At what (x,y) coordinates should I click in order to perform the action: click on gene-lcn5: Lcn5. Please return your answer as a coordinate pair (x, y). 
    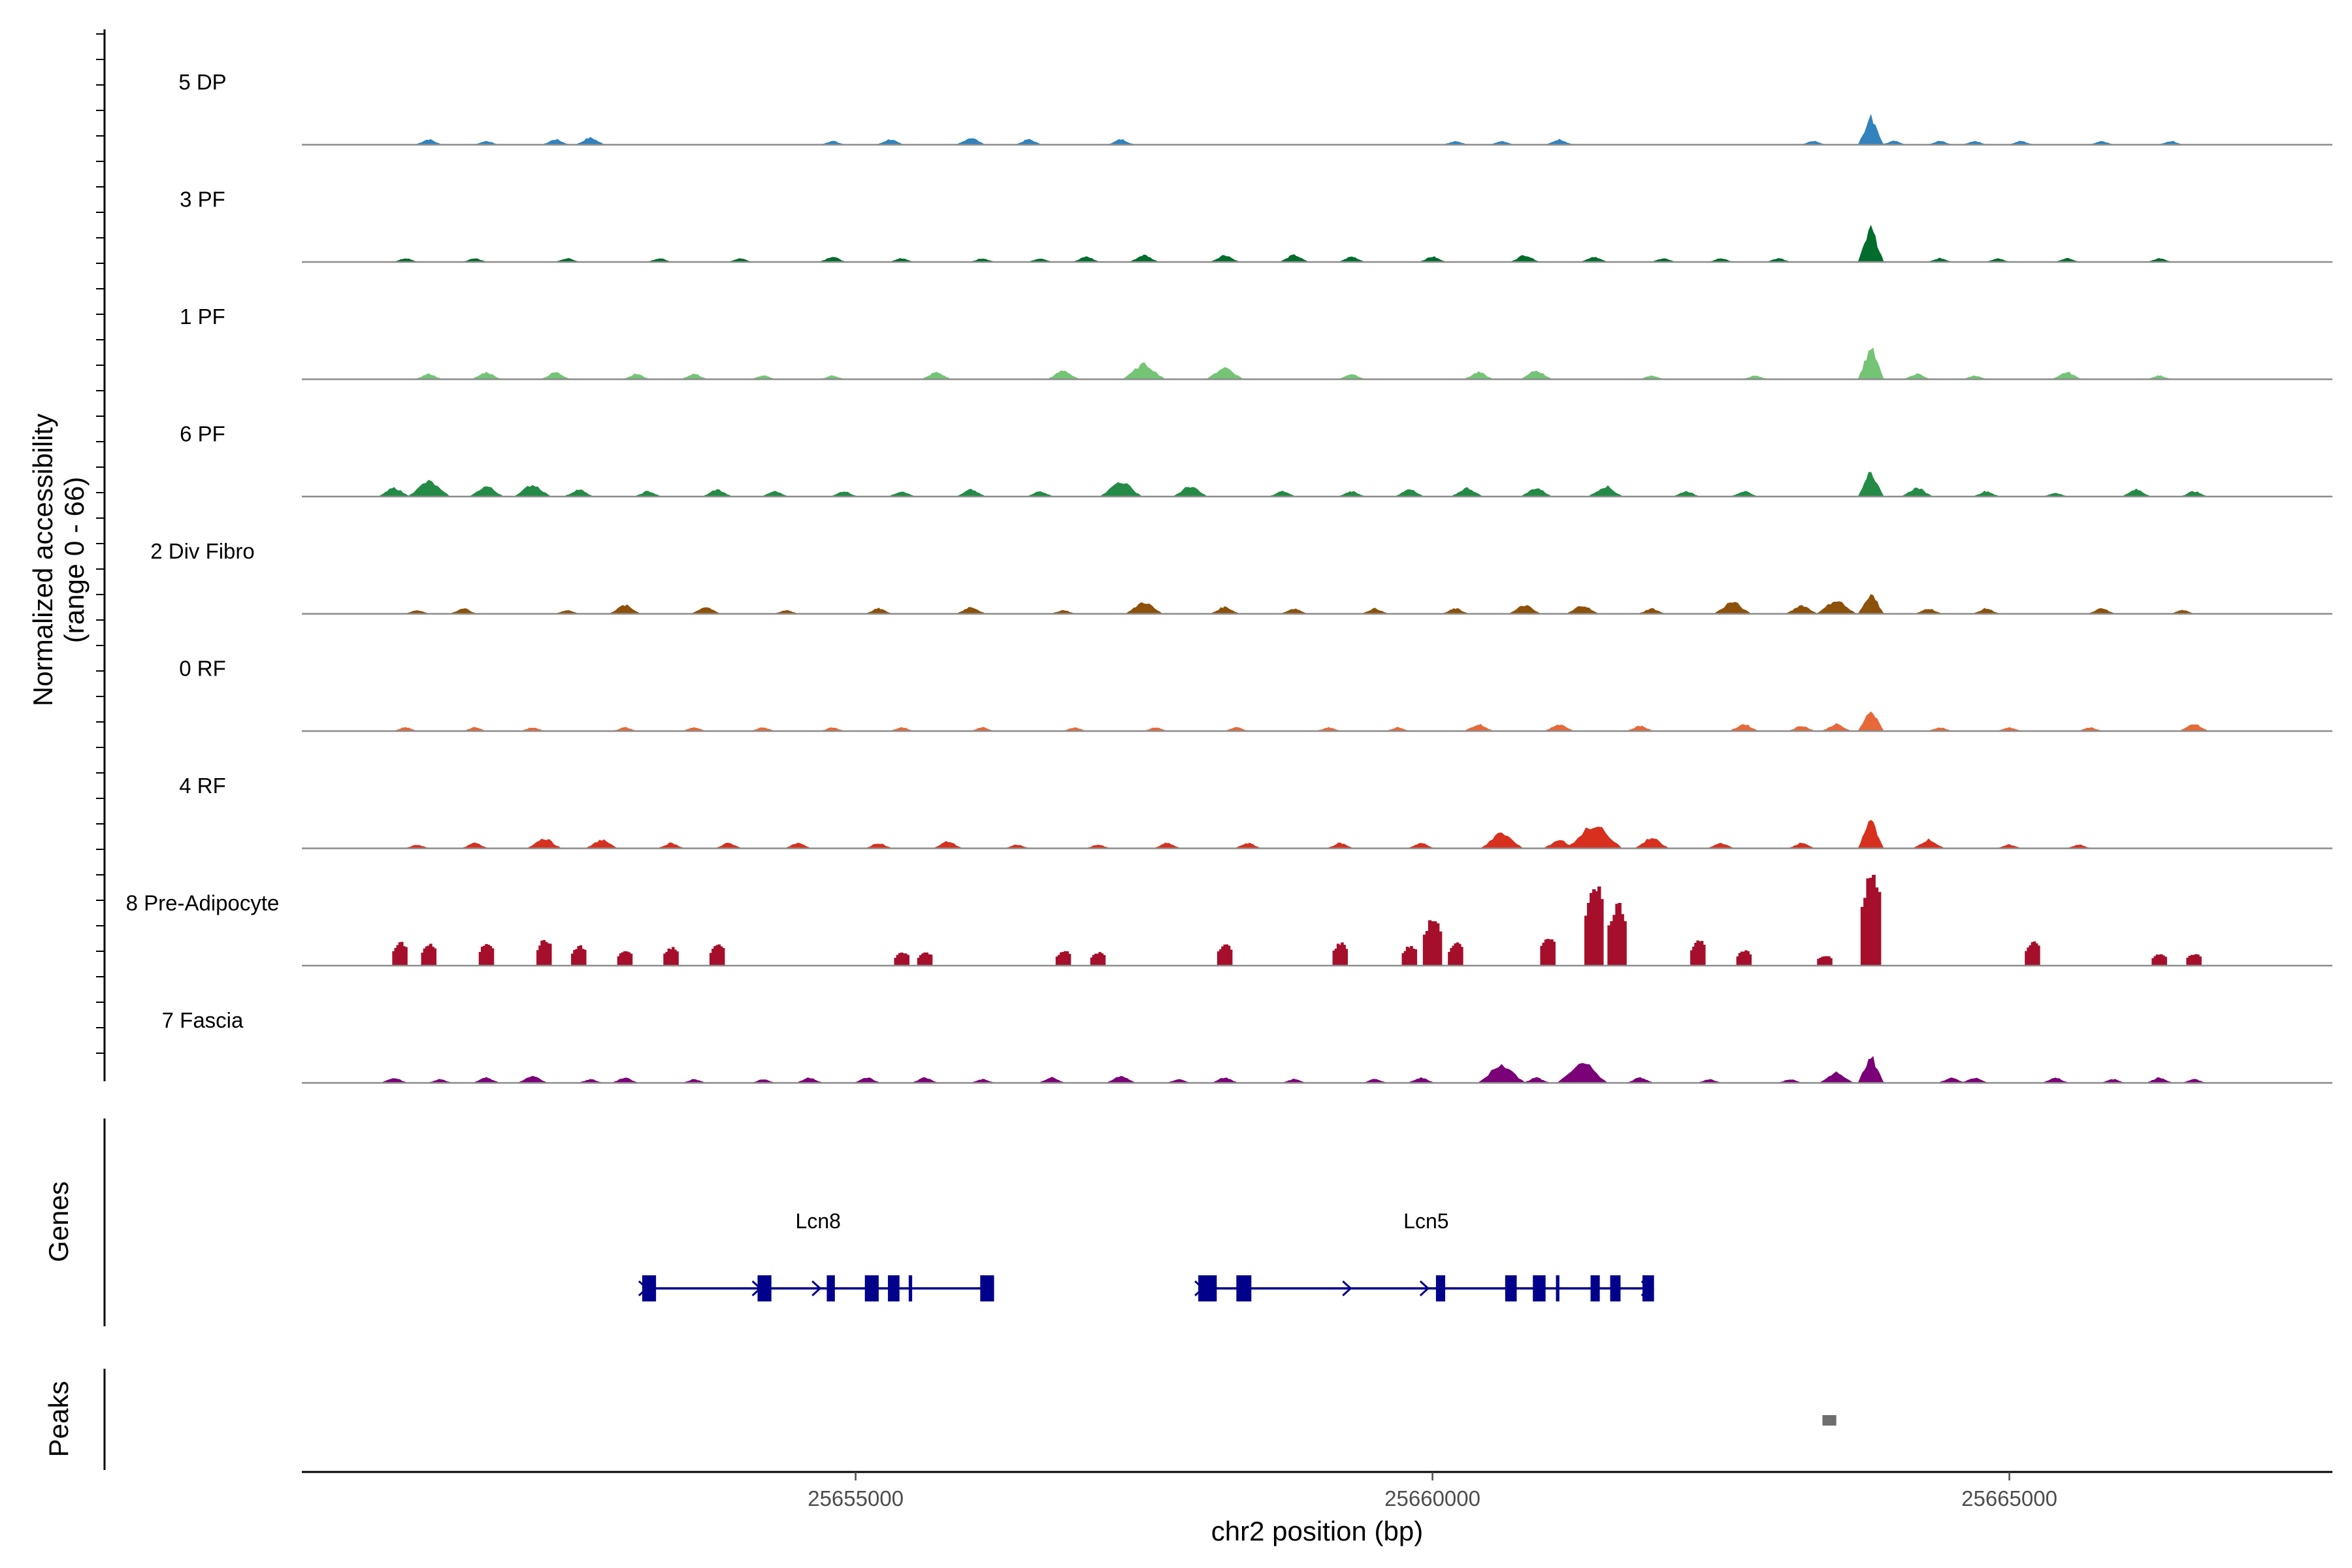
    Looking at the image, I should click on (1424, 1255).